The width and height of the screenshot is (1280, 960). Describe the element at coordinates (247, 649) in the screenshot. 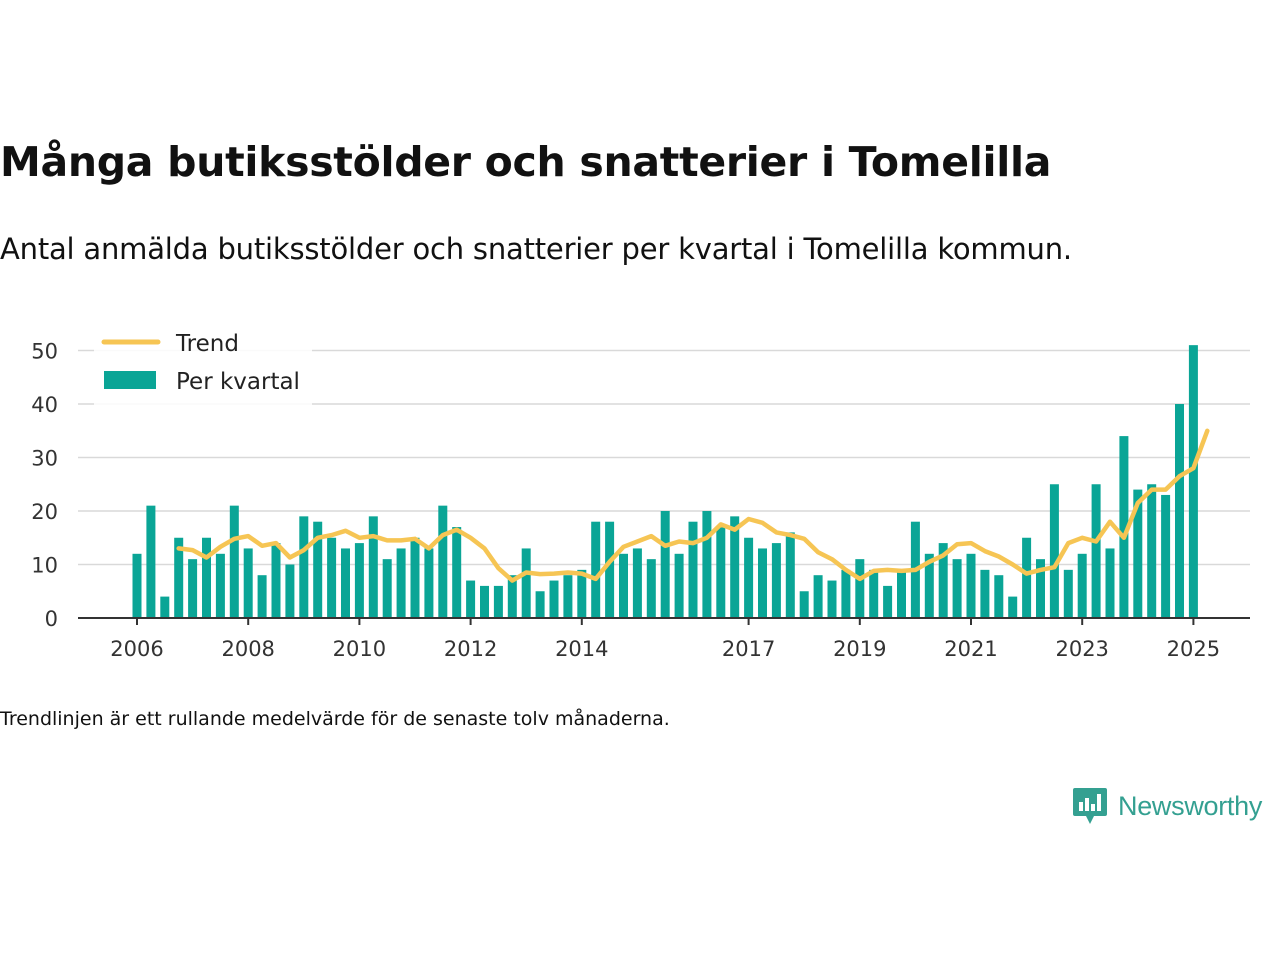

I see `x-tick-label: 2008` at that location.